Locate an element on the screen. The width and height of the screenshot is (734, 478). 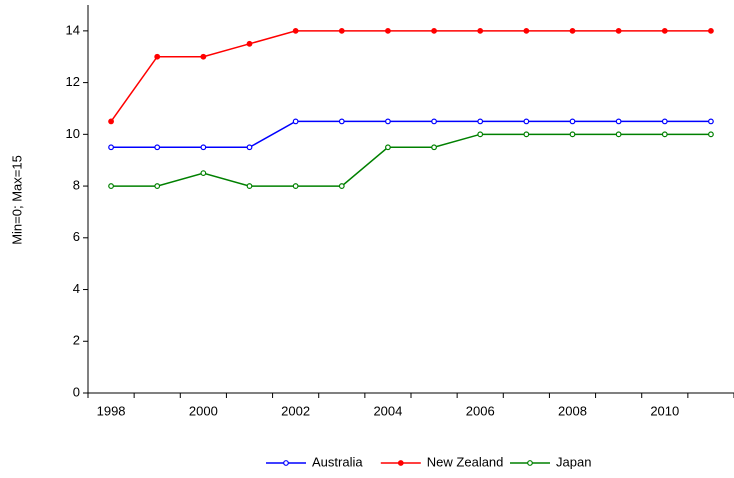
y-tick-label: 4 is located at coordinates (76, 288).